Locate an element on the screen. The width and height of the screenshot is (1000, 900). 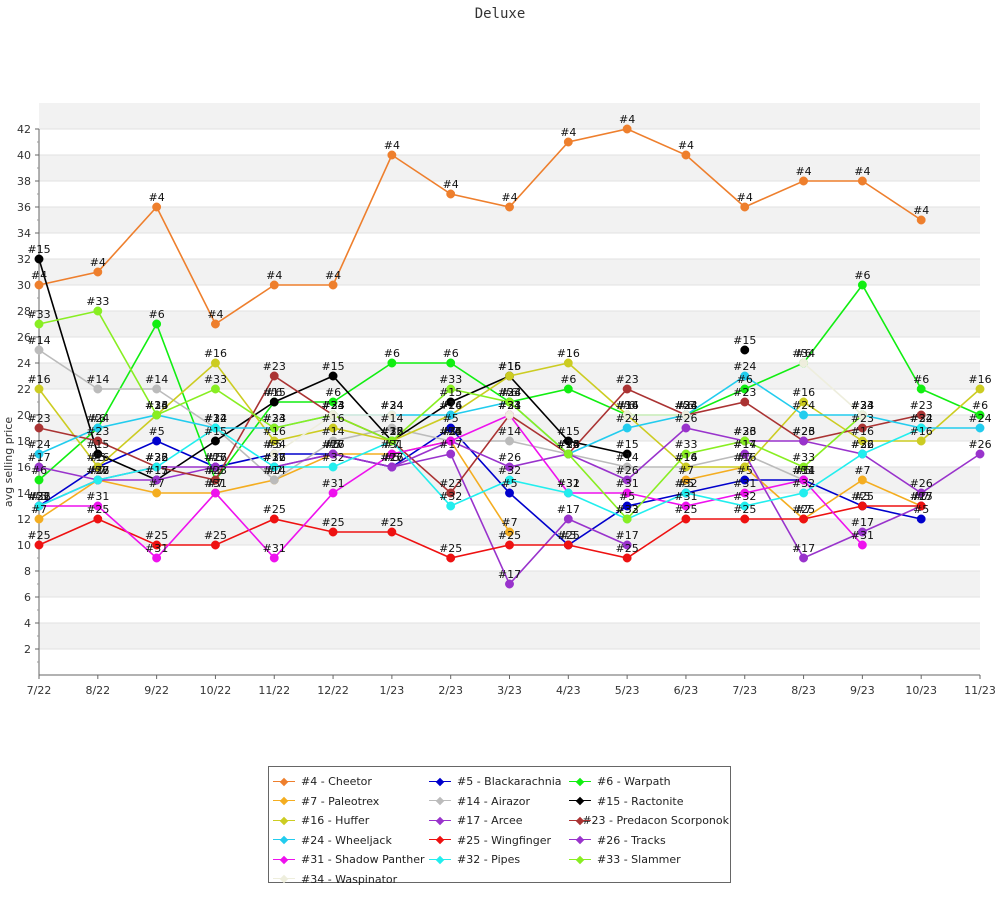
data-label: #25 is located at coordinates (97, 509).